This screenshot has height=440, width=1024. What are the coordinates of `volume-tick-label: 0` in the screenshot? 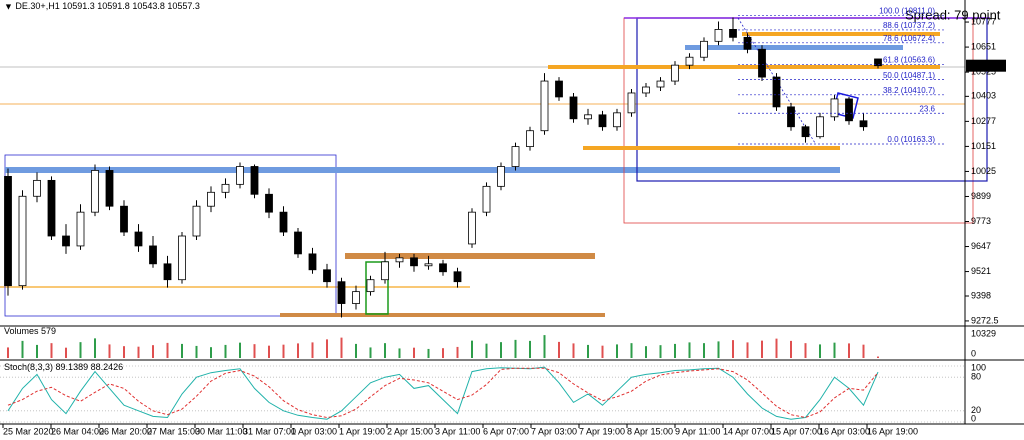 It's located at (973, 353).